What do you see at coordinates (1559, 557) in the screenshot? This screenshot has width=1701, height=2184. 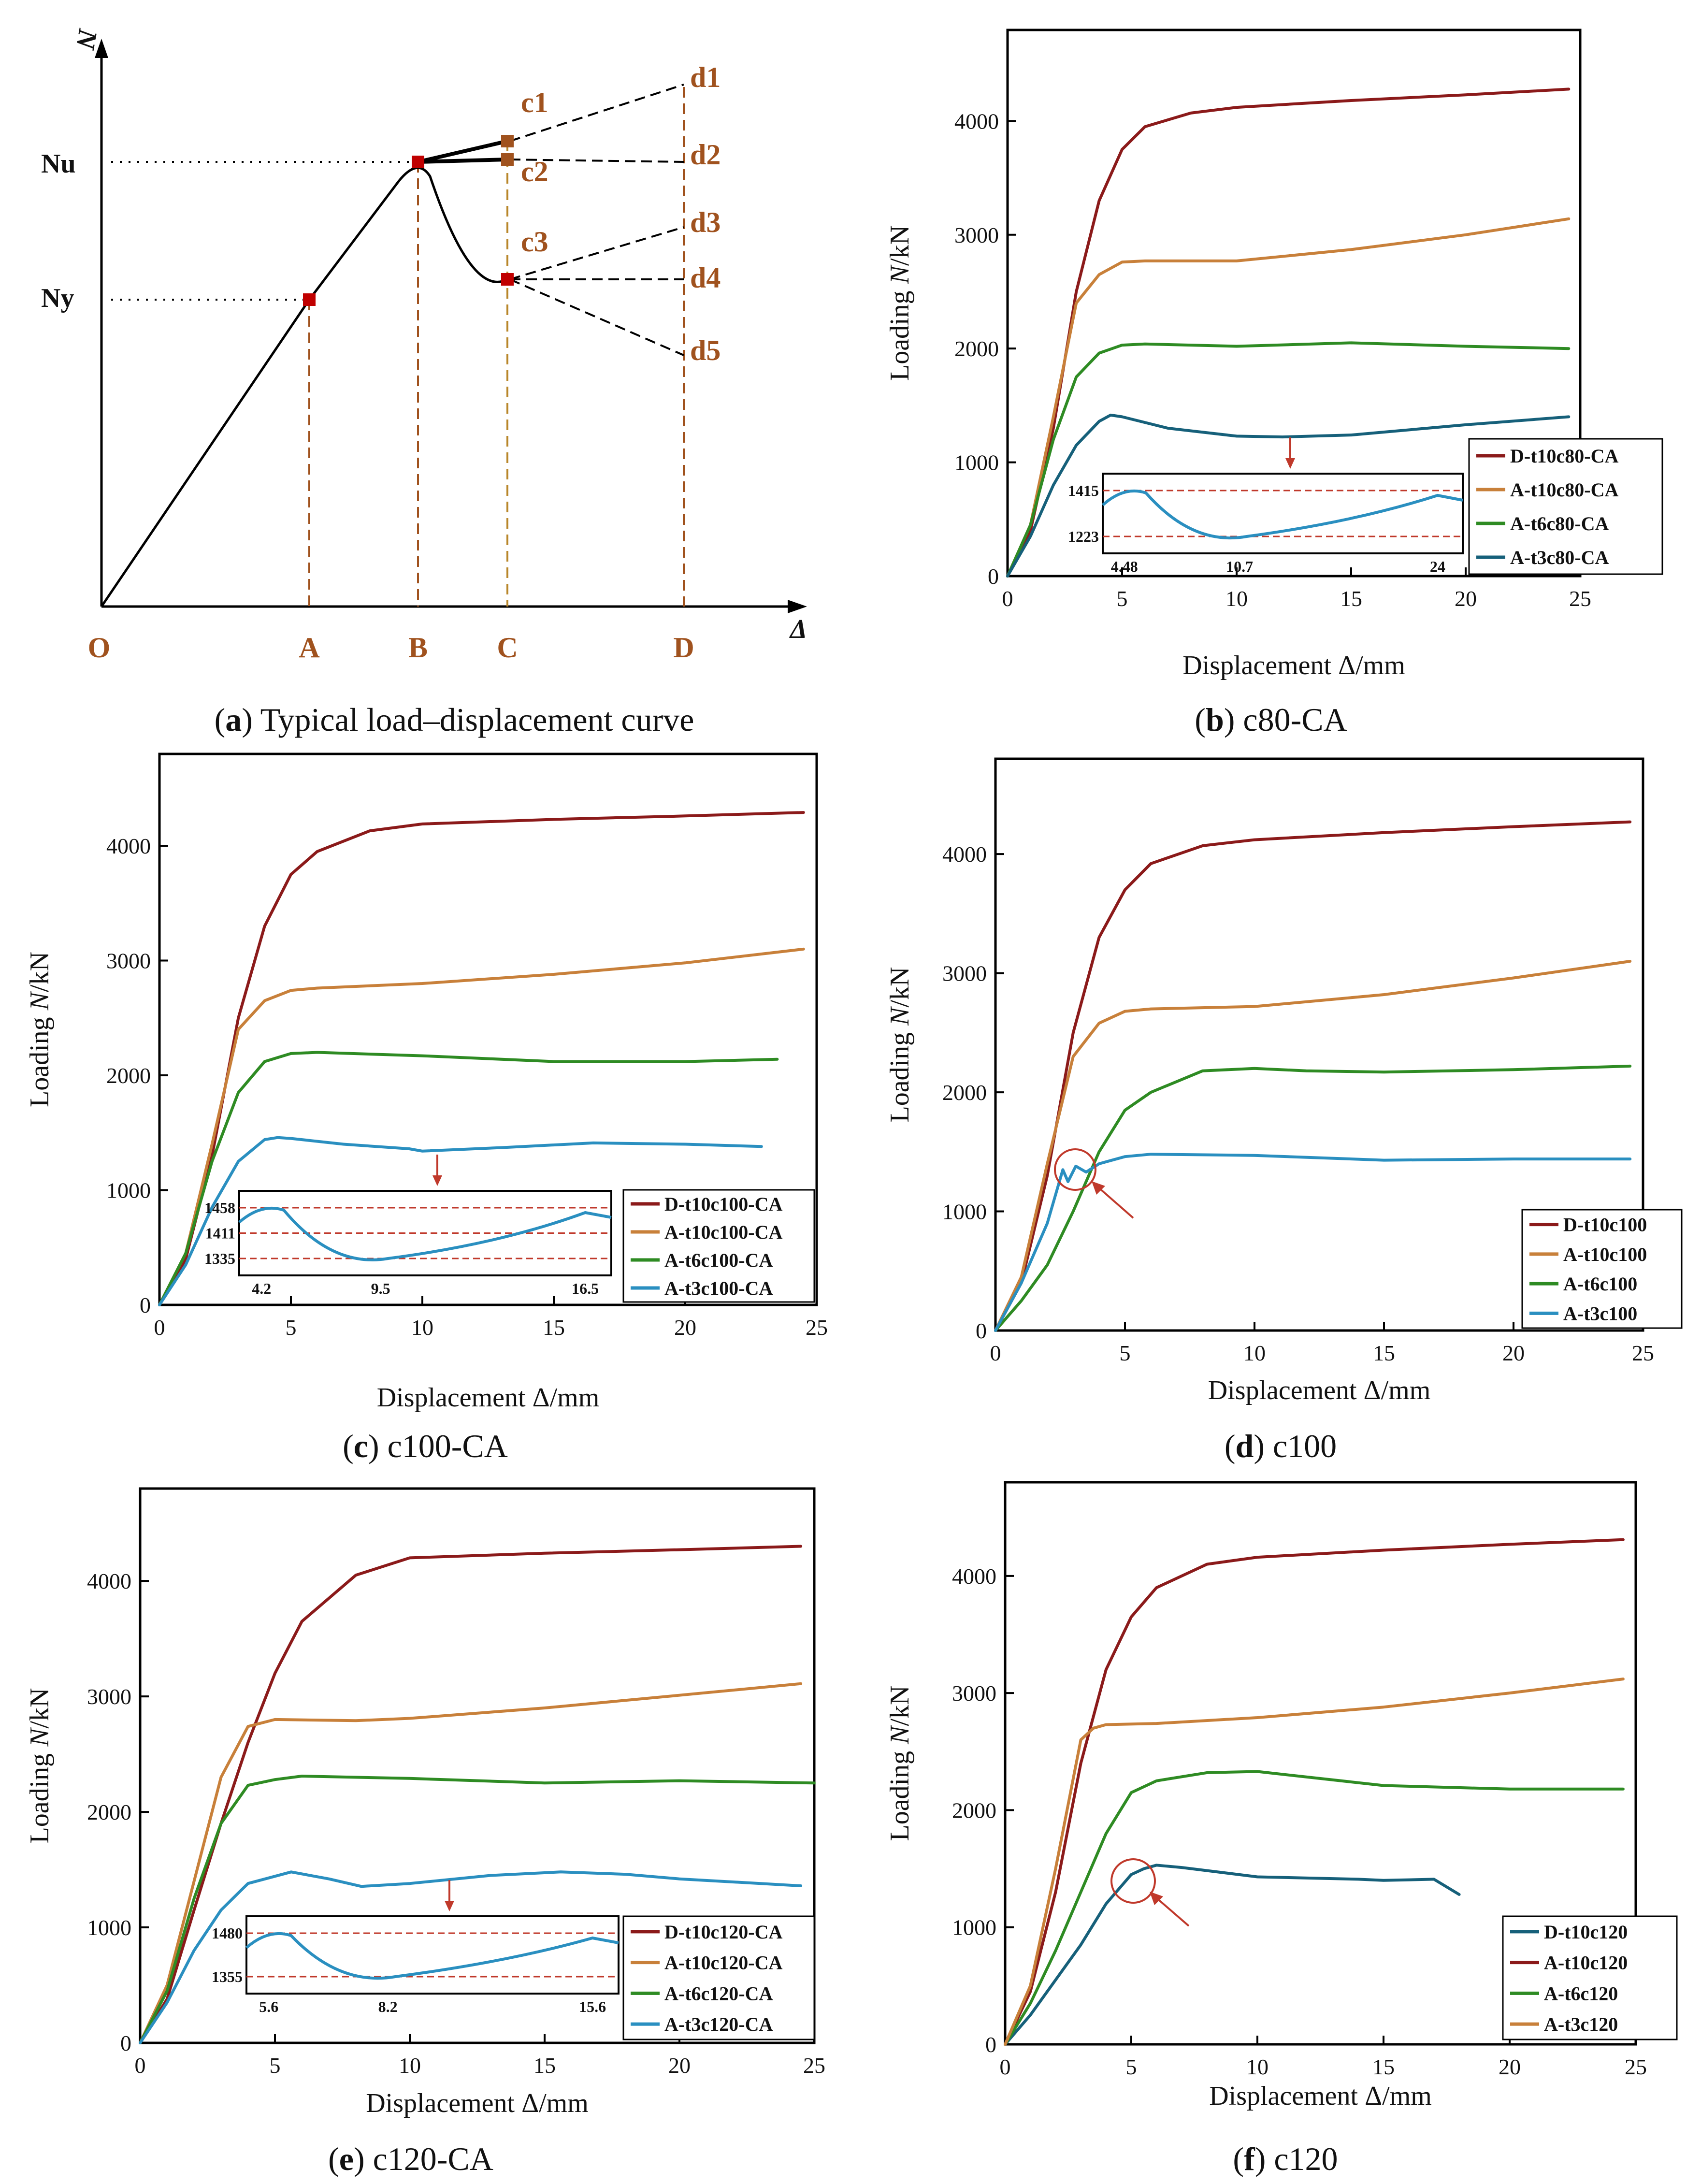 I see `legend-entry: A-t3c80-CA` at bounding box center [1559, 557].